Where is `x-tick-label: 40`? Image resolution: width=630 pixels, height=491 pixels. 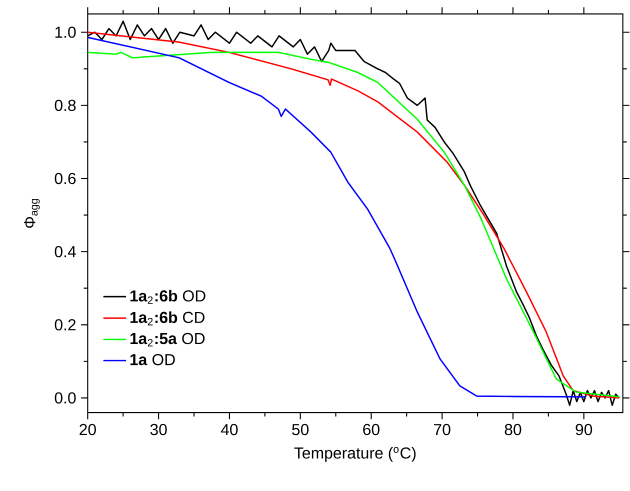
x-tick-label: 40 is located at coordinates (229, 430).